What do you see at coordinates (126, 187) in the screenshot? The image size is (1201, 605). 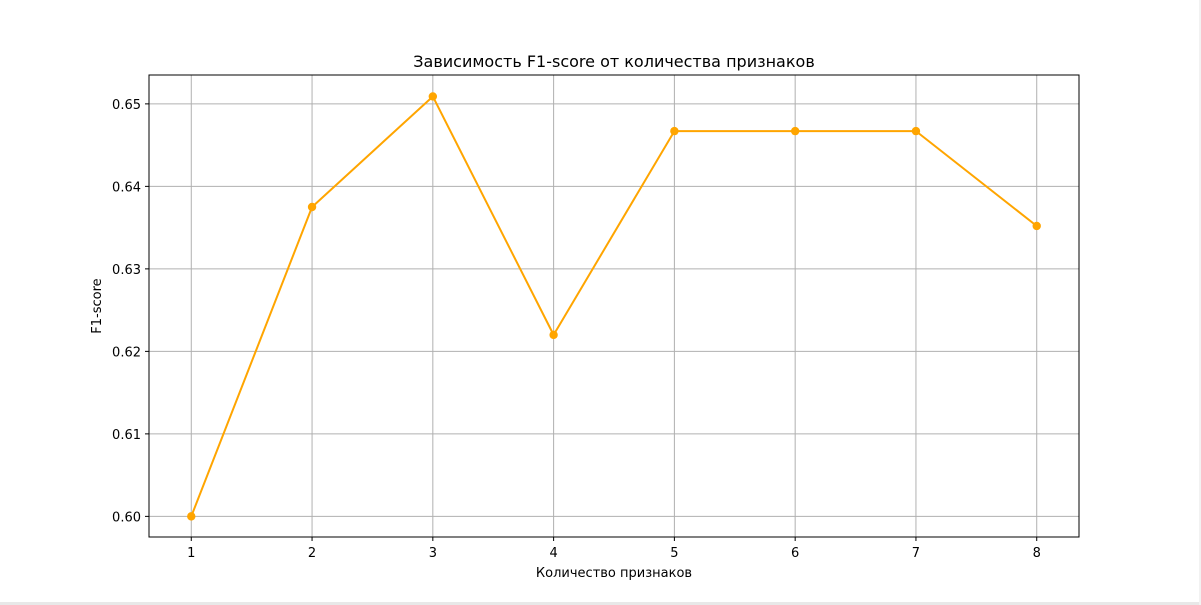 I see `y-tick-label: 0.64` at bounding box center [126, 187].